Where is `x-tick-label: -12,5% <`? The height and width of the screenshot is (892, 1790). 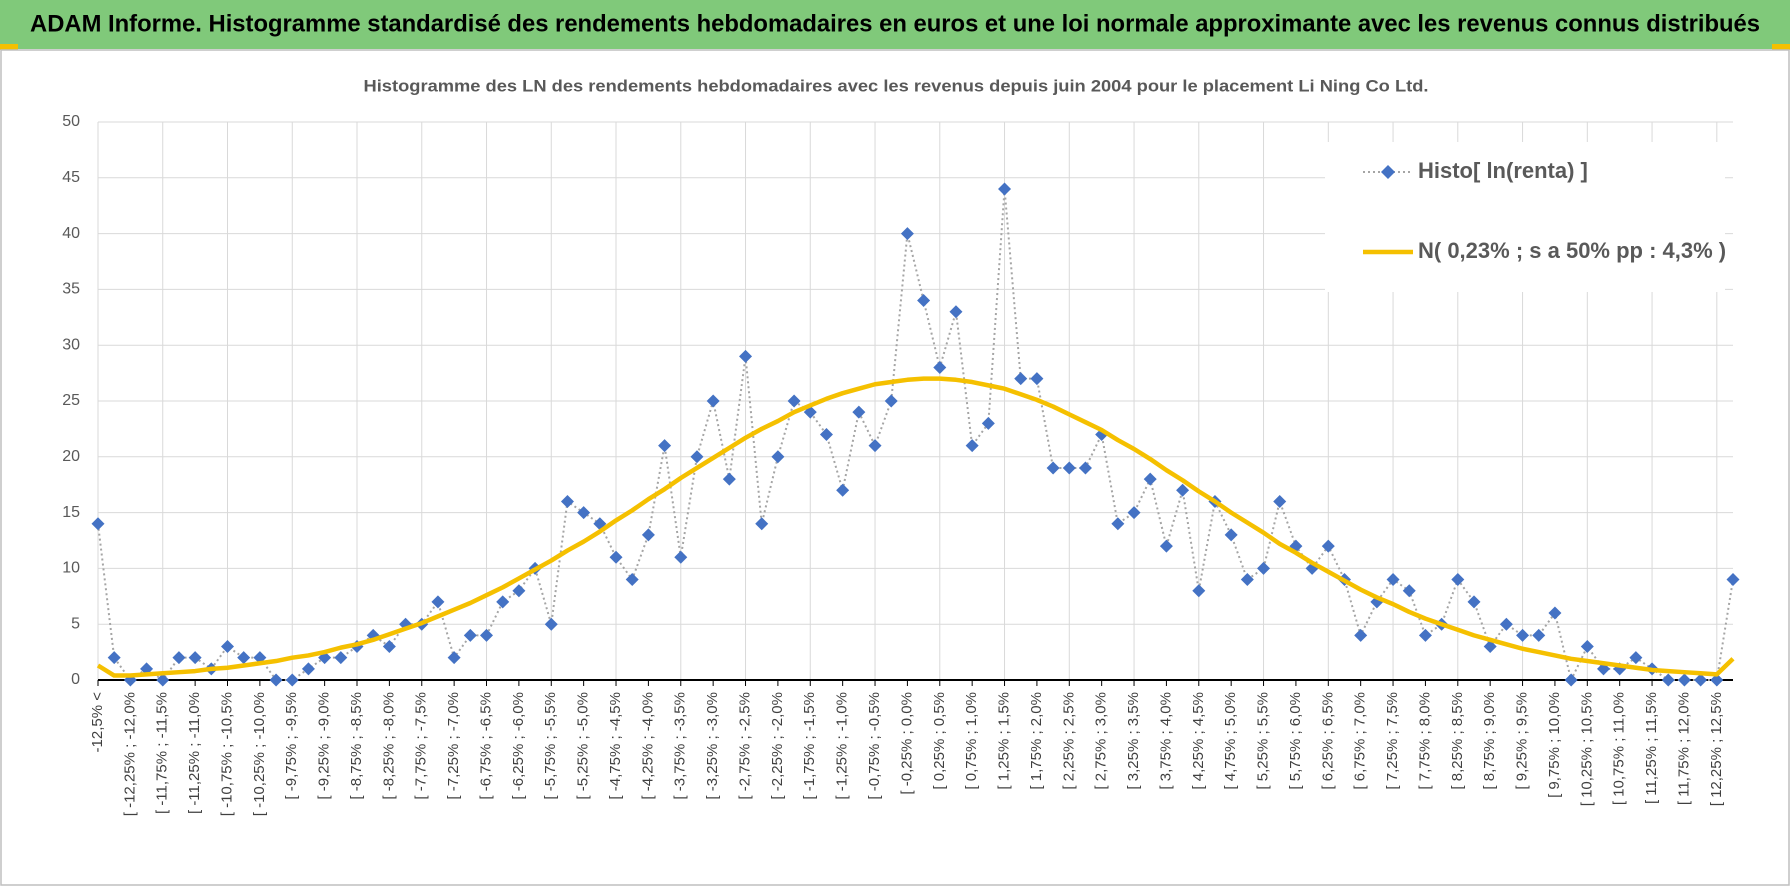
x-tick-label: -12,5% < is located at coordinates (97, 722).